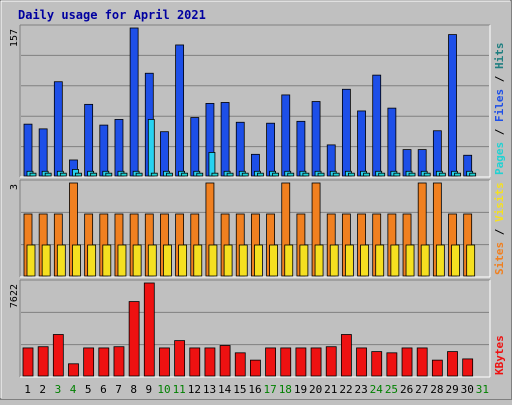 The width and height of the screenshot is (512, 405). I want to click on x-tick-label: 26, so click(406, 389).